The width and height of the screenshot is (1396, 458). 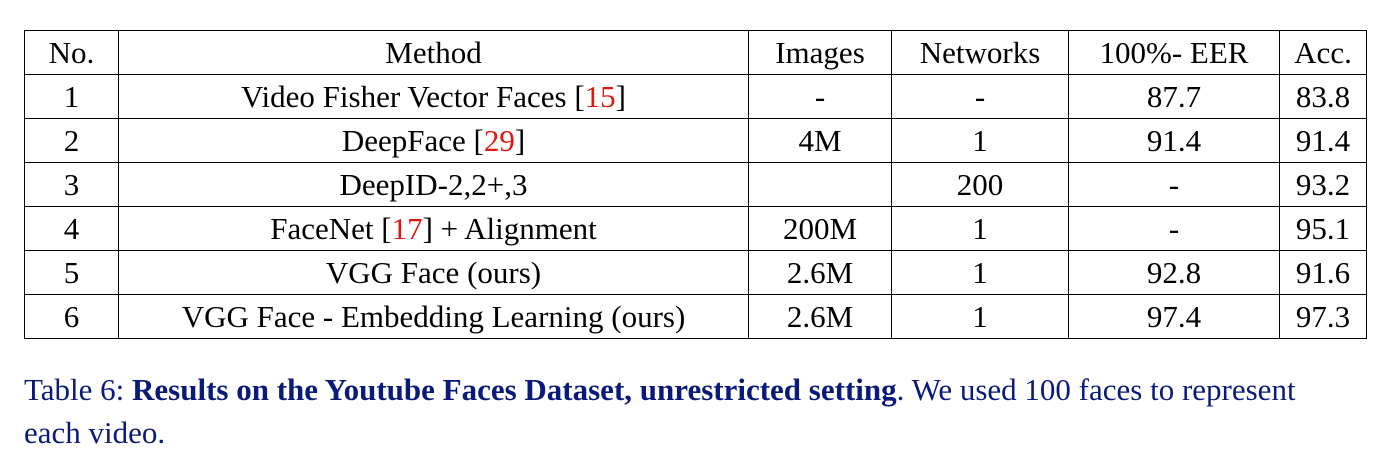 I want to click on cell-images: -, so click(x=820, y=96).